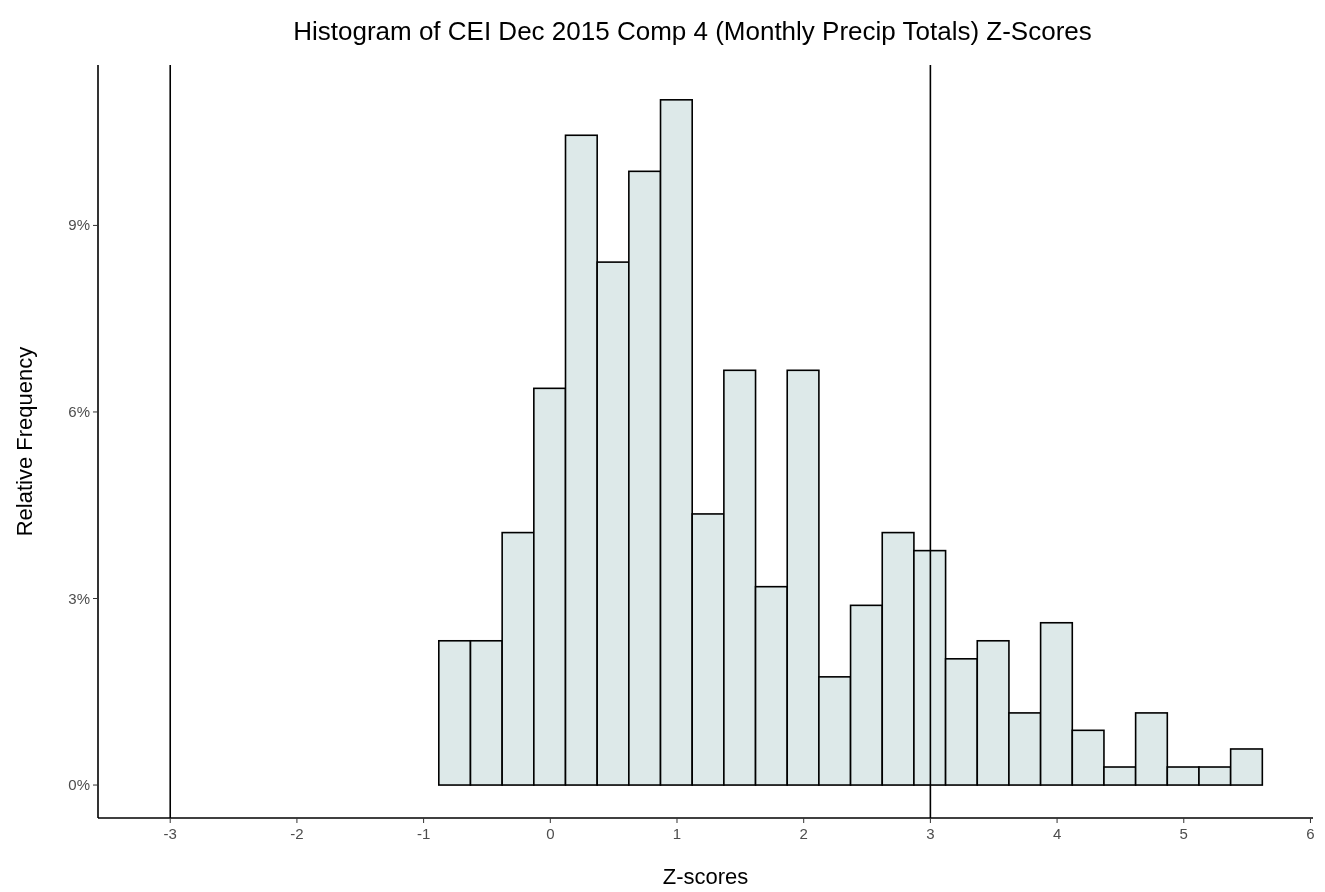 The height and width of the screenshot is (892, 1325). What do you see at coordinates (79, 785) in the screenshot?
I see `y-tick-label: 0%` at bounding box center [79, 785].